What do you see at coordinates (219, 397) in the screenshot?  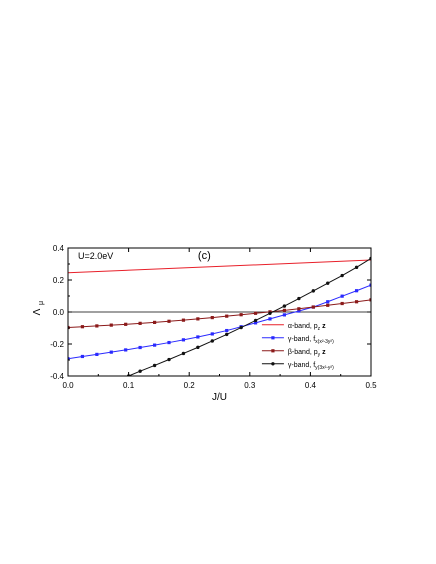 I see `x-axis-label: J/U` at bounding box center [219, 397].